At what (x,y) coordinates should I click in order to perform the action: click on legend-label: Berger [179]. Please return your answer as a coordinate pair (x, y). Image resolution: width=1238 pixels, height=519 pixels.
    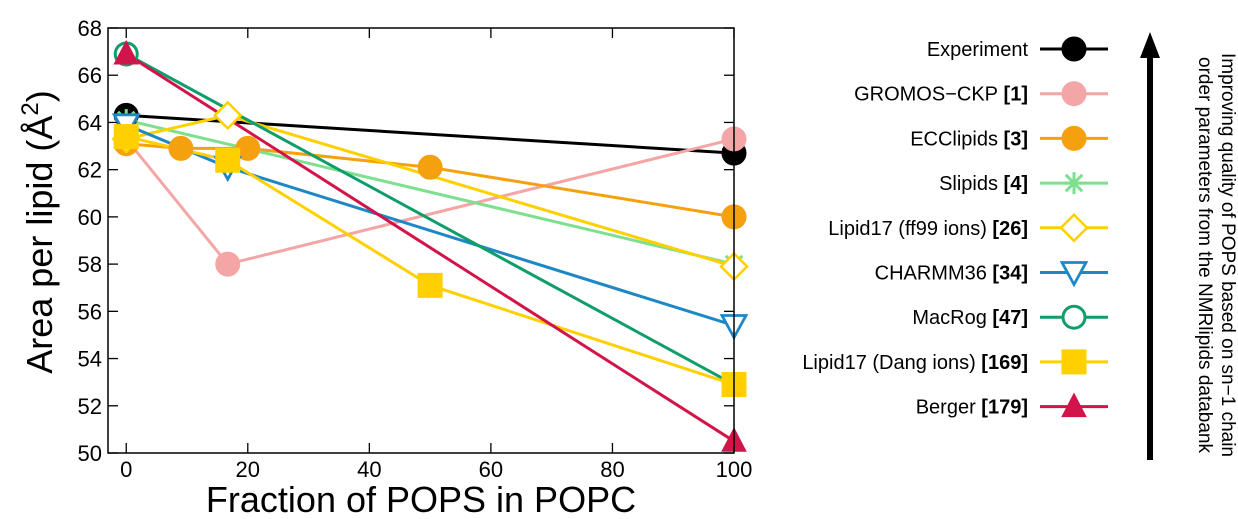
    Looking at the image, I should click on (972, 408).